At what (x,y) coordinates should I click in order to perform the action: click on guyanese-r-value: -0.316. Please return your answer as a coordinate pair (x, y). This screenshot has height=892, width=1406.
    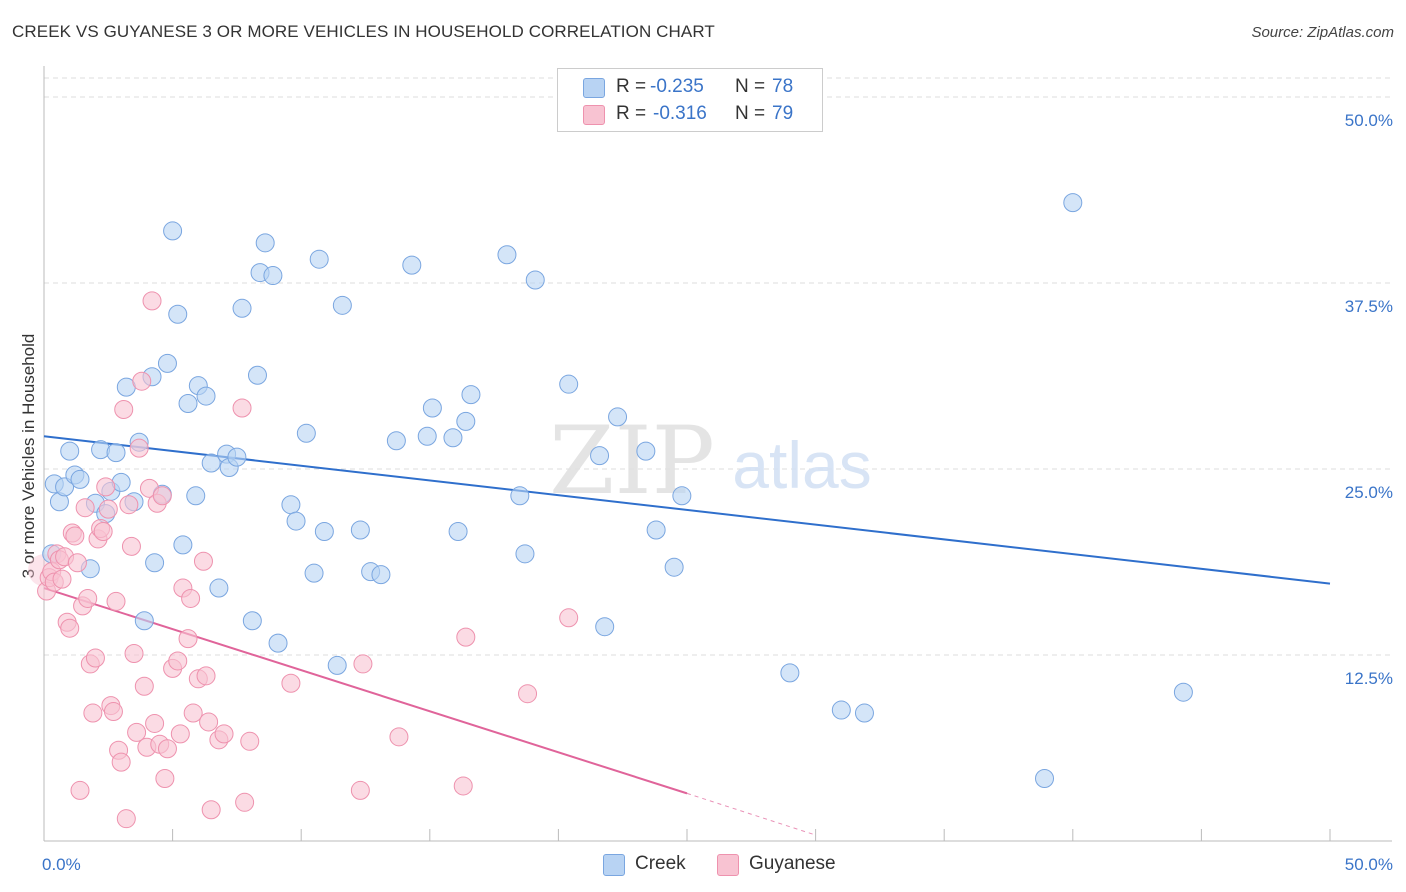
    Looking at the image, I should click on (680, 113).